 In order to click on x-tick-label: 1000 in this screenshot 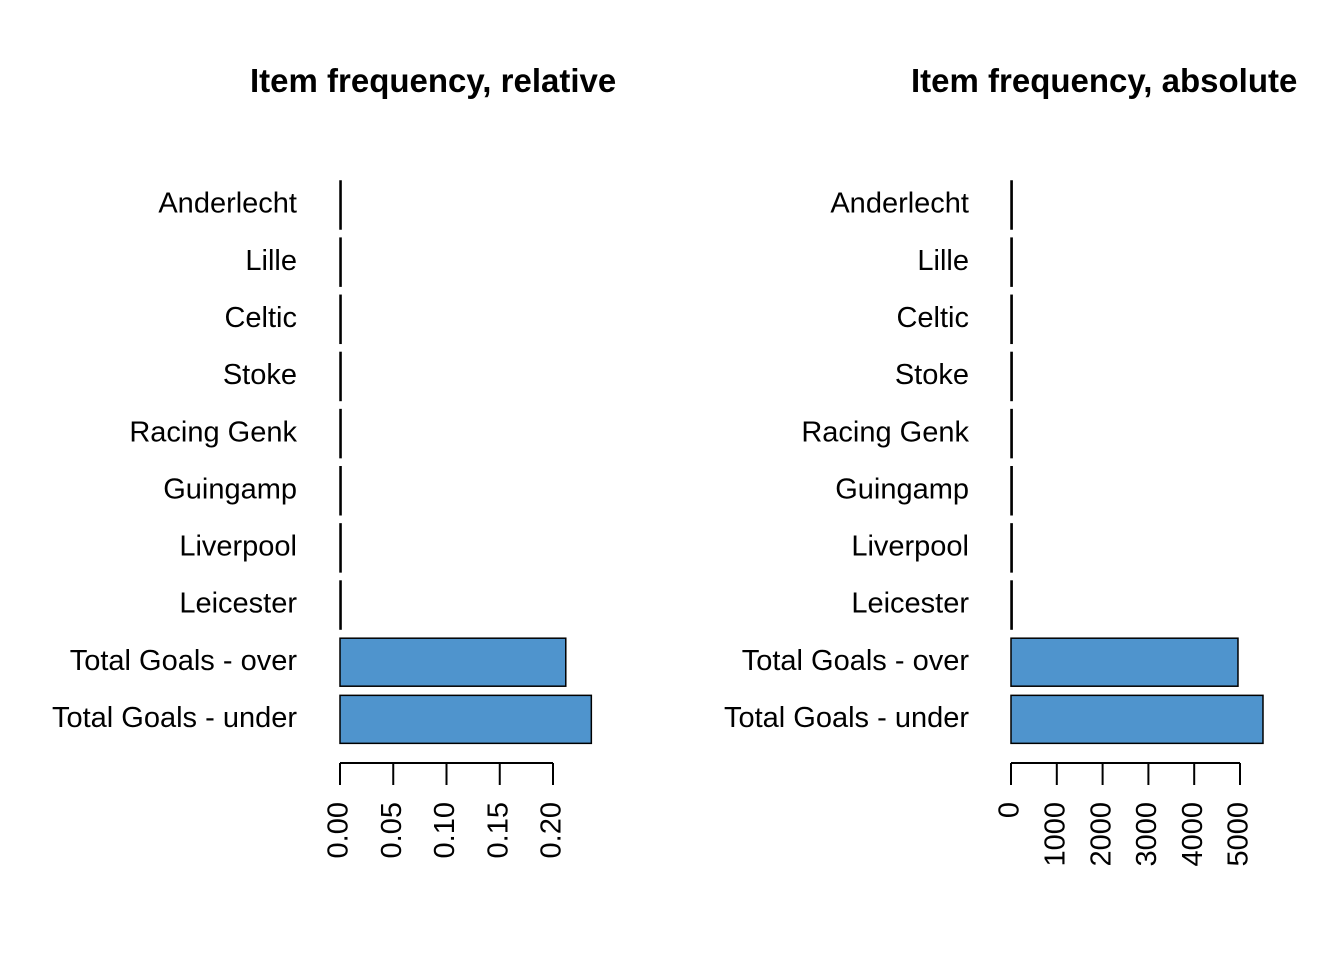, I will do `click(1055, 834)`.